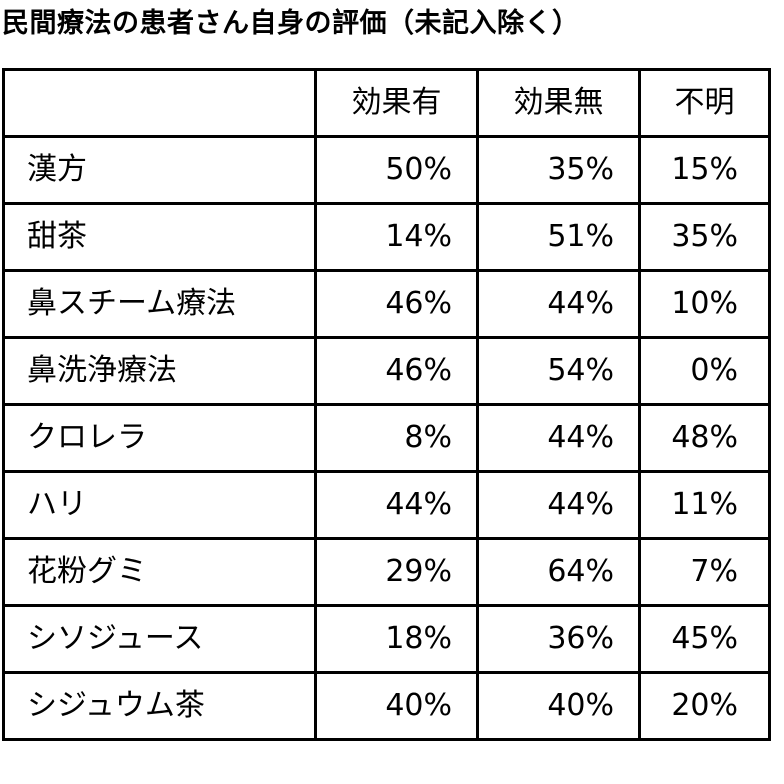  What do you see at coordinates (558, 639) in the screenshot?
I see `not-effective-value: 36%` at bounding box center [558, 639].